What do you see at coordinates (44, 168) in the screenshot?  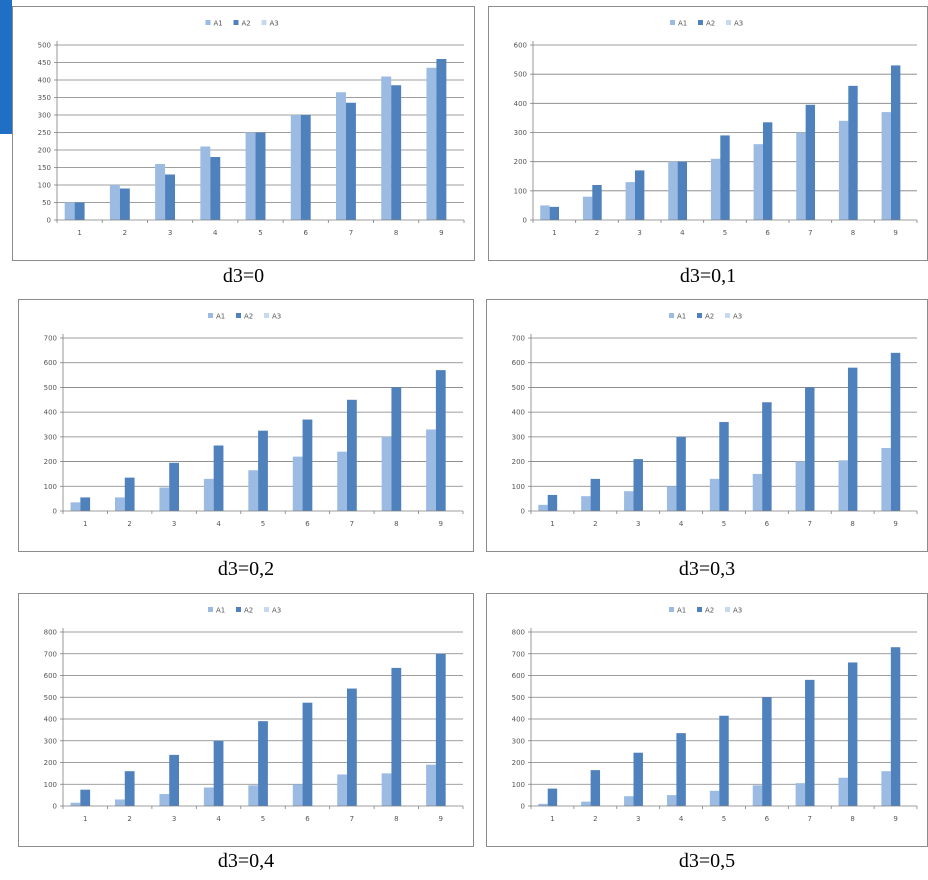 I see `y-tick-label: 150` at bounding box center [44, 168].